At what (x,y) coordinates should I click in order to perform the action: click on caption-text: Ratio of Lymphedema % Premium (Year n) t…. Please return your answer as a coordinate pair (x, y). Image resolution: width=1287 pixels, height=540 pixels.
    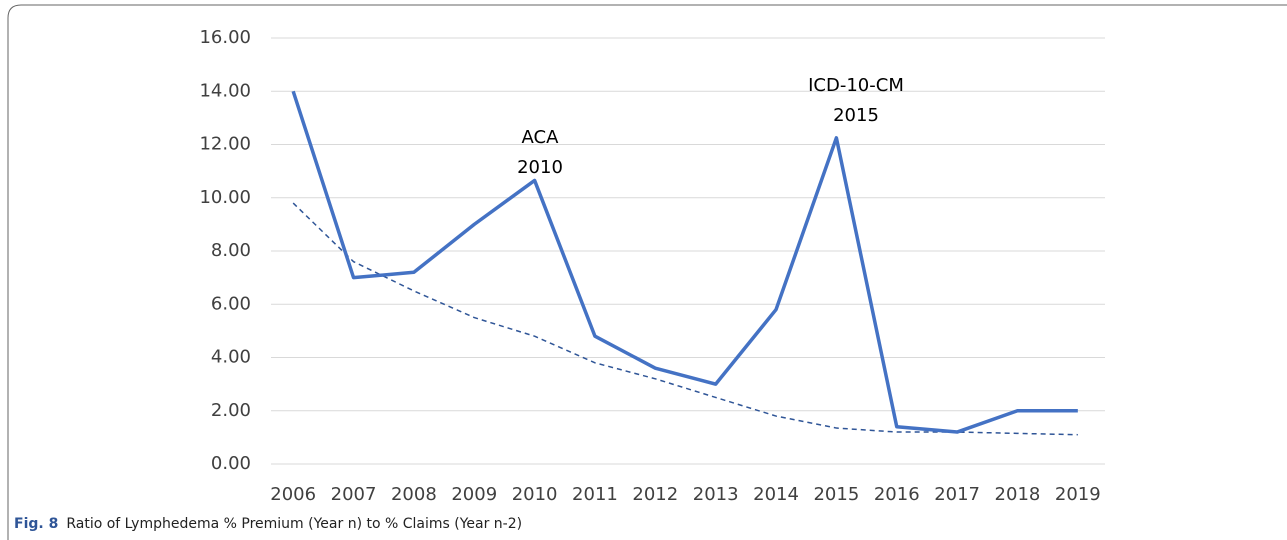
    Looking at the image, I should click on (294, 524).